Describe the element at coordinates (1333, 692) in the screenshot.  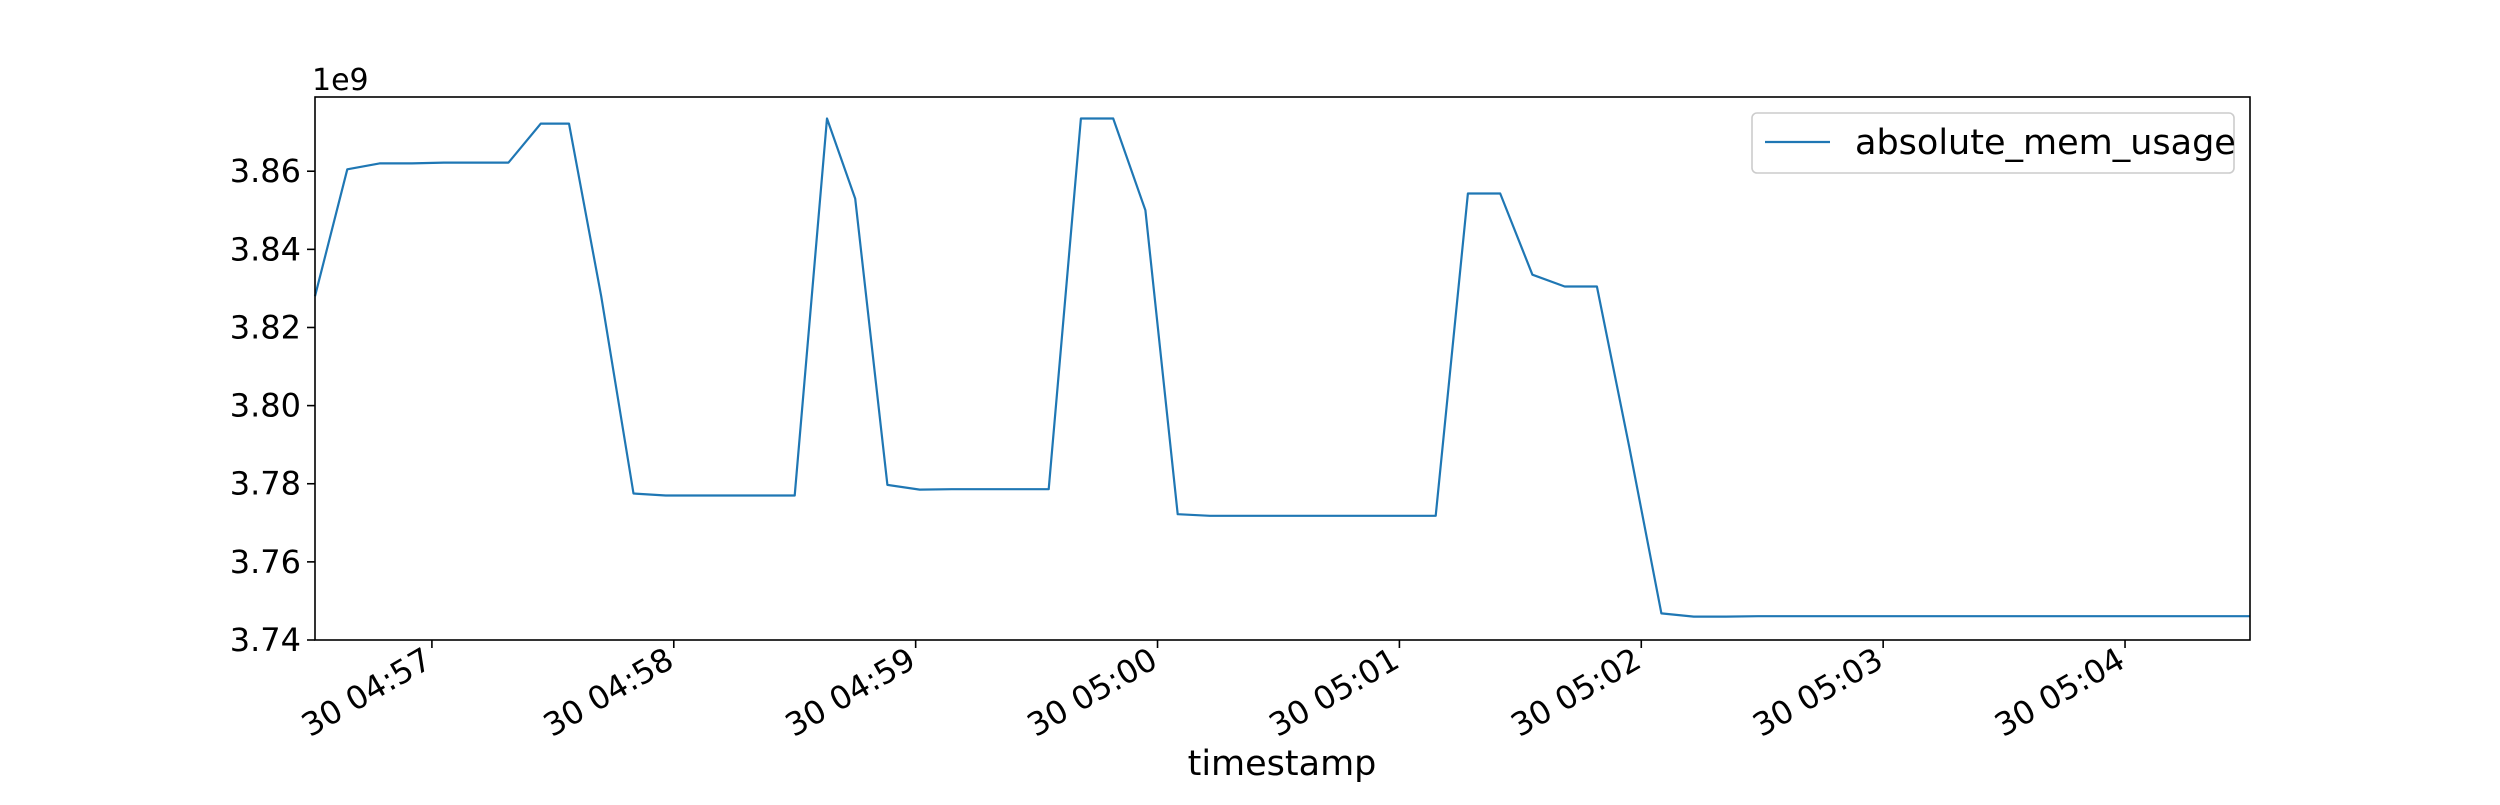
I see `x-tick-label: 30 05:01` at that location.